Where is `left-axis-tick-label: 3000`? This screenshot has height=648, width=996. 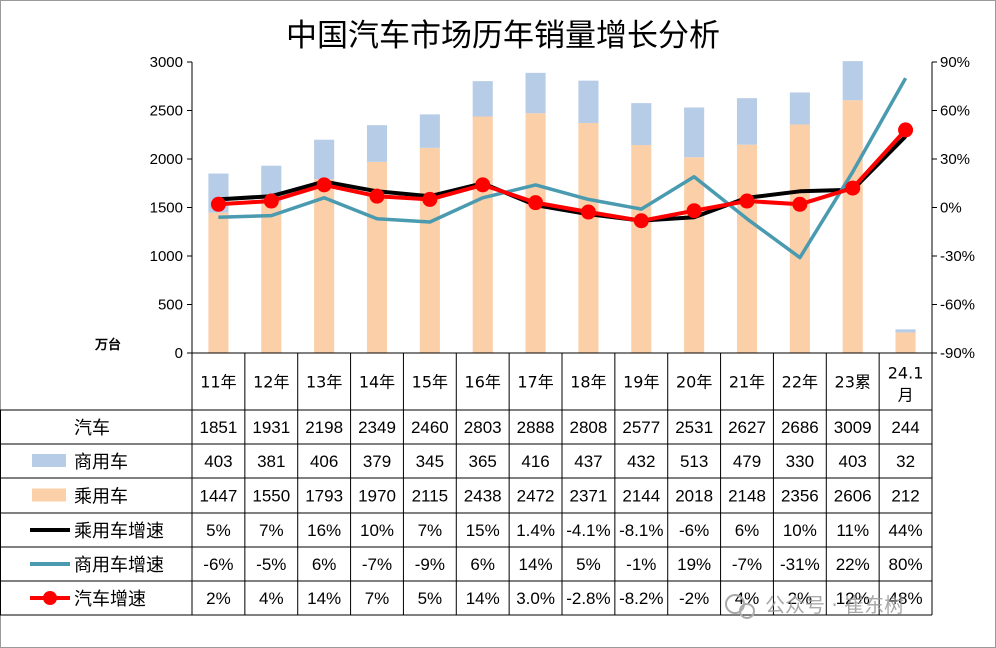 left-axis-tick-label: 3000 is located at coordinates (166, 62).